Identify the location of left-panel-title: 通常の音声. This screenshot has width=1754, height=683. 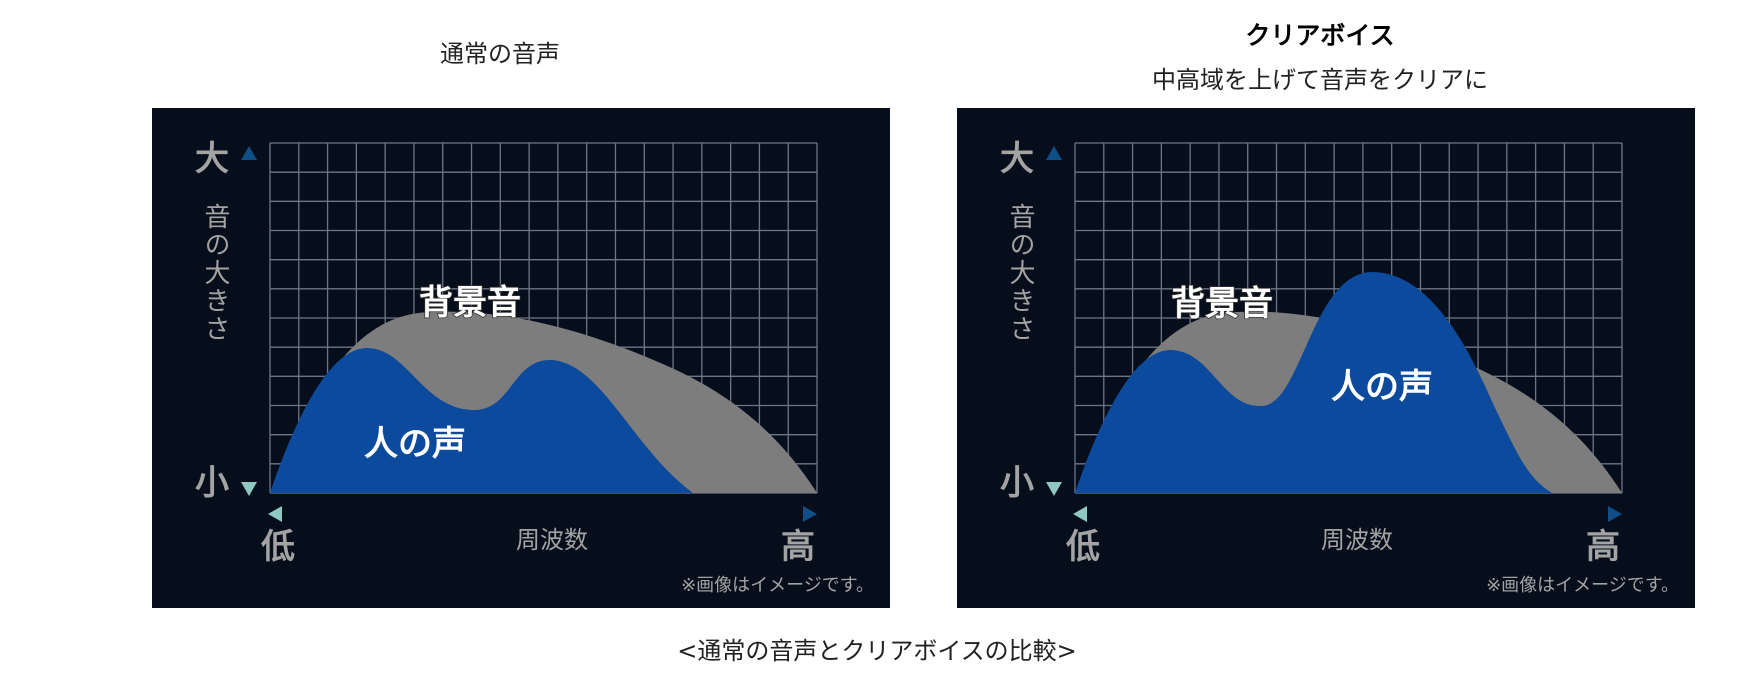
(500, 54).